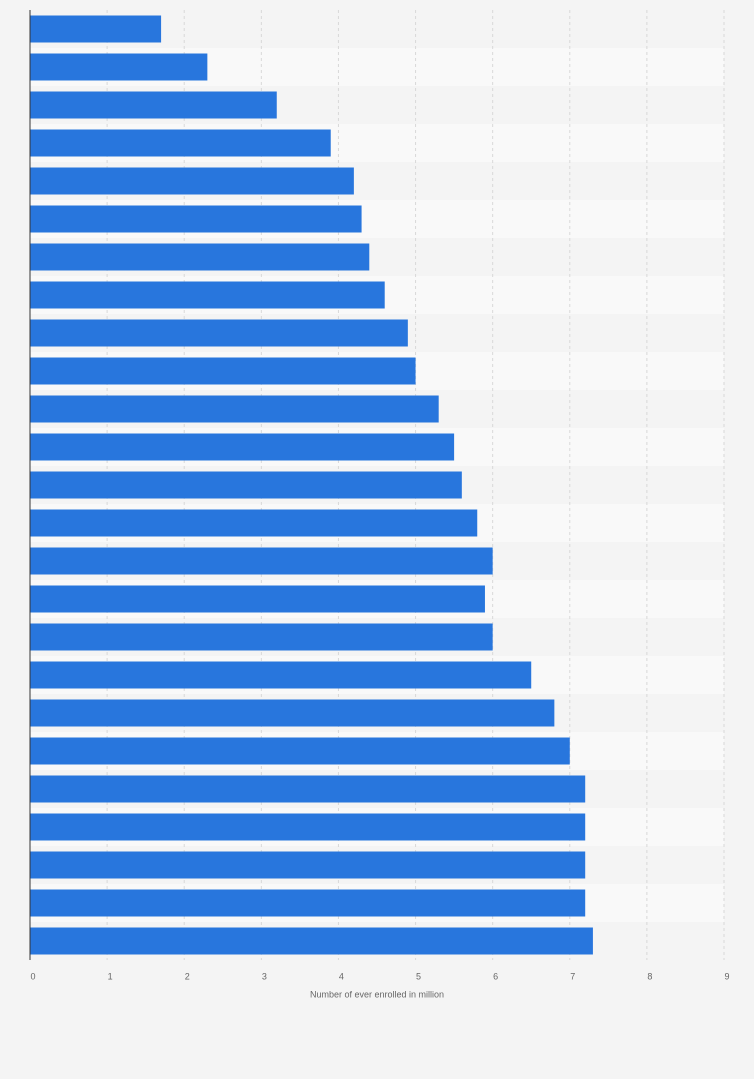  What do you see at coordinates (418, 976) in the screenshot?
I see `x-tick-label: 5` at bounding box center [418, 976].